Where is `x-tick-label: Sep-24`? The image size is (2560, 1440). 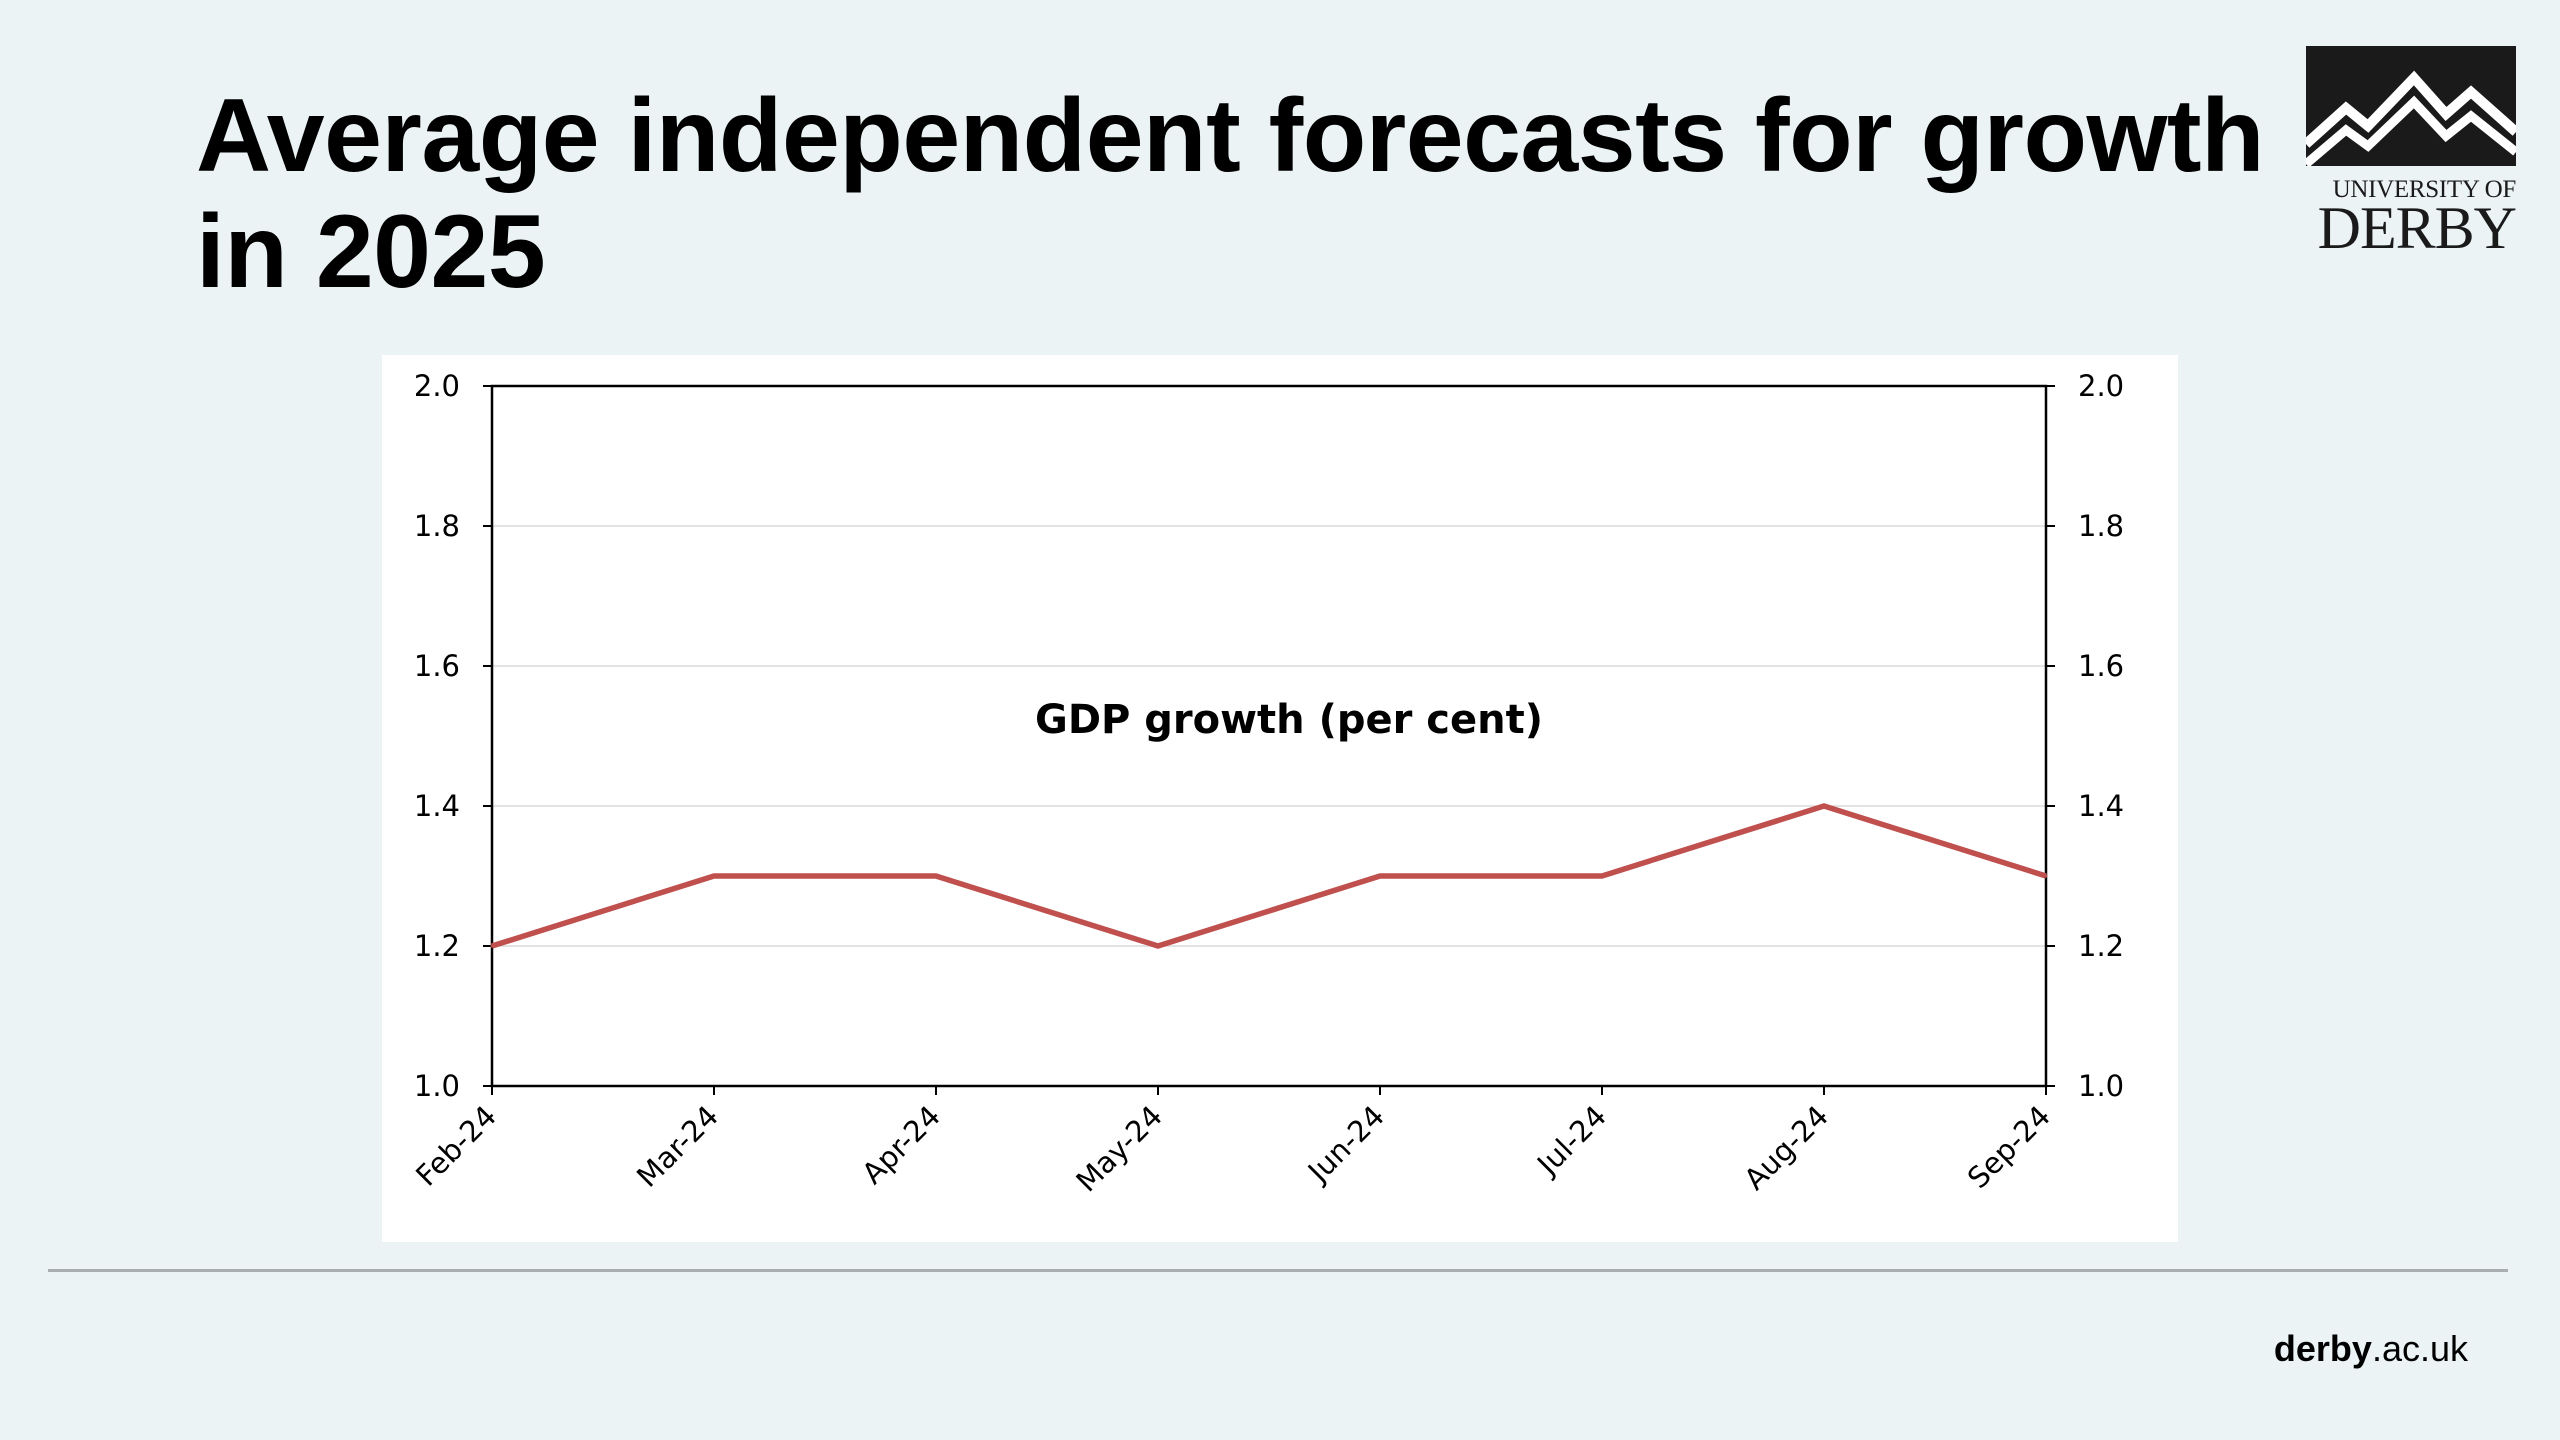
x-tick-label: Sep-24 is located at coordinates (2009, 1147).